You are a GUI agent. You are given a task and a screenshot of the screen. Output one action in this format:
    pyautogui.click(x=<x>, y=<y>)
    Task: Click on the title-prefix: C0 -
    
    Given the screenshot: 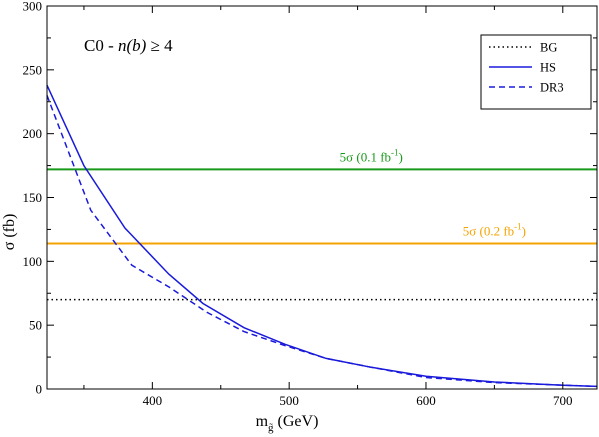 What is the action you would take?
    pyautogui.click(x=101, y=45)
    